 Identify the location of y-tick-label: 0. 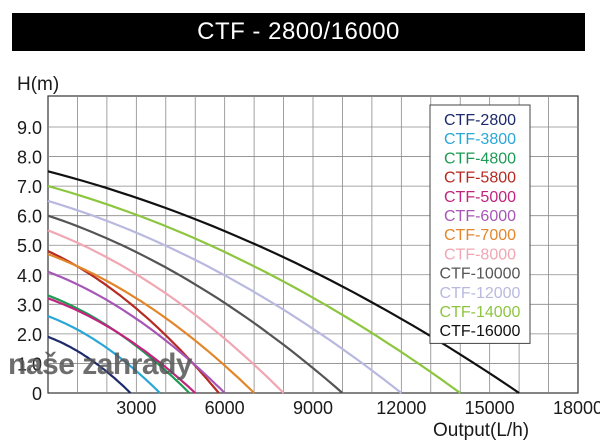
(37, 394).